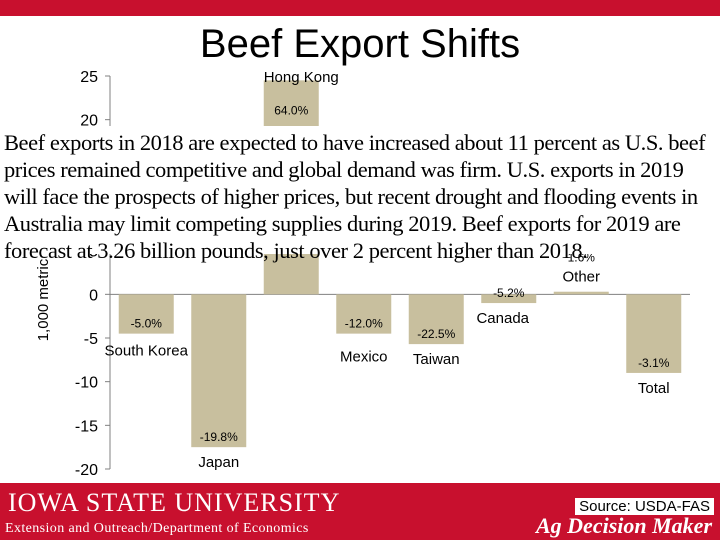 The height and width of the screenshot is (540, 720). Describe the element at coordinates (654, 363) in the screenshot. I see `data-label: -3.1%` at that location.